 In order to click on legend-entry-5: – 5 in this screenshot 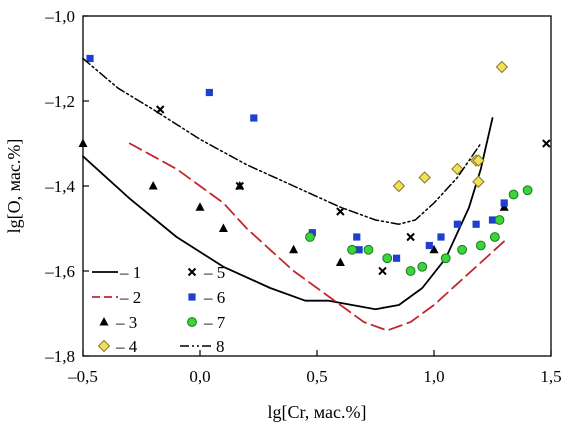, I will do `click(206, 272)`.